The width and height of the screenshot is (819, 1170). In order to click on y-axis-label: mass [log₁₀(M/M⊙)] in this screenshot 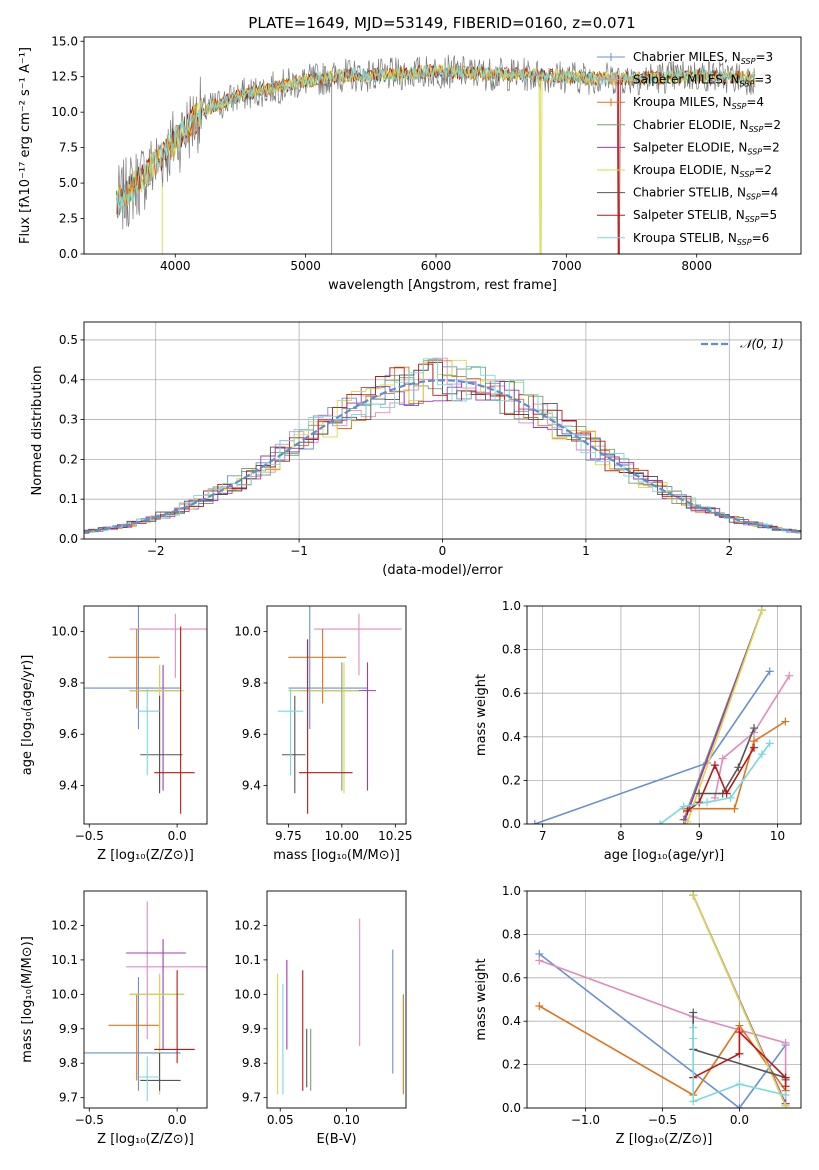, I will do `click(27, 999)`.